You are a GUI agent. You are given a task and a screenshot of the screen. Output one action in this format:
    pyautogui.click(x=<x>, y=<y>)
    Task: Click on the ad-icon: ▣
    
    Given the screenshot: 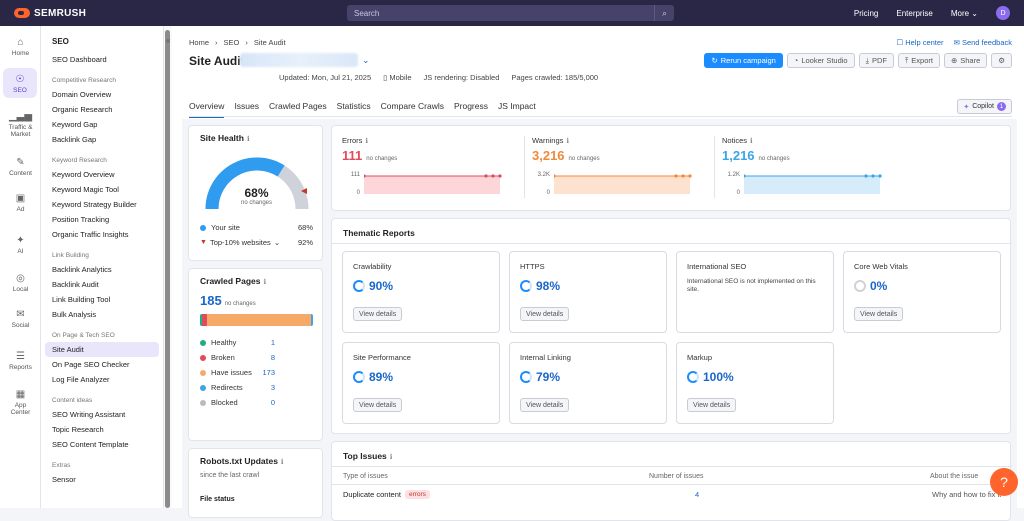 What is the action you would take?
    pyautogui.click(x=20, y=198)
    